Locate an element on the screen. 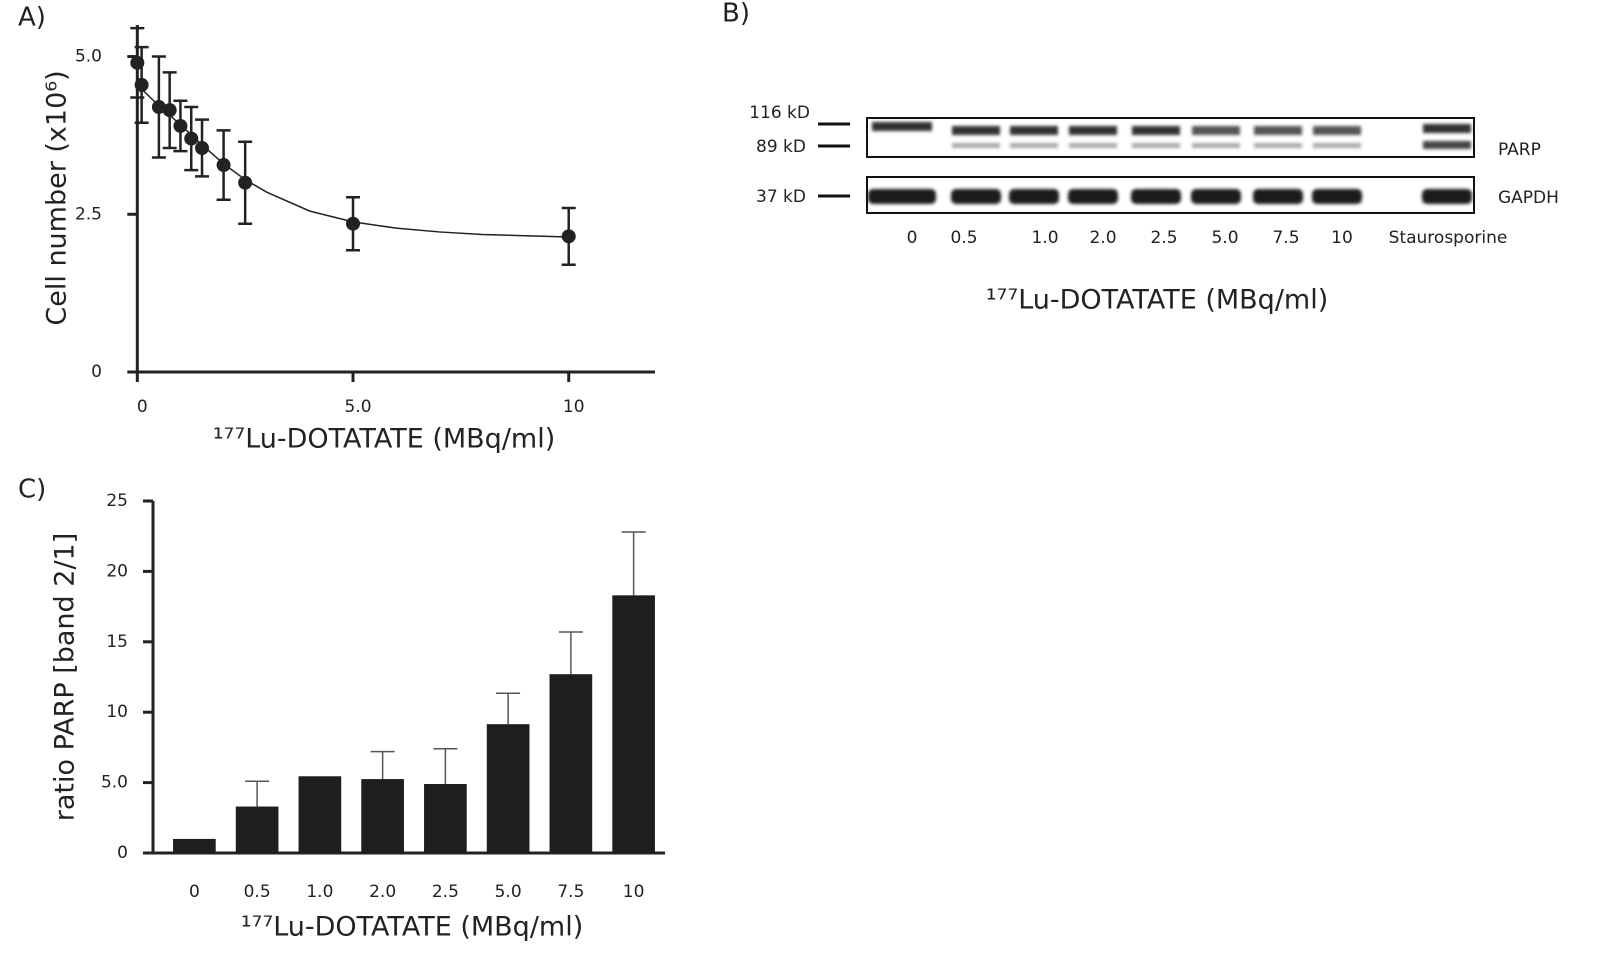 This screenshot has width=1600, height=962. protein-label: PARP is located at coordinates (1519, 150).